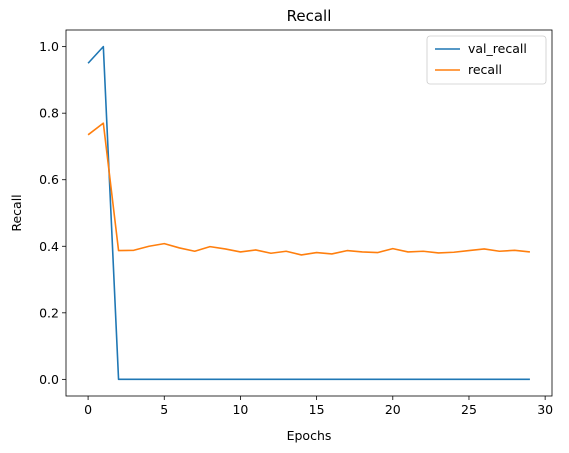  What do you see at coordinates (49, 246) in the screenshot?
I see `y-tick-label: 0.4` at bounding box center [49, 246].